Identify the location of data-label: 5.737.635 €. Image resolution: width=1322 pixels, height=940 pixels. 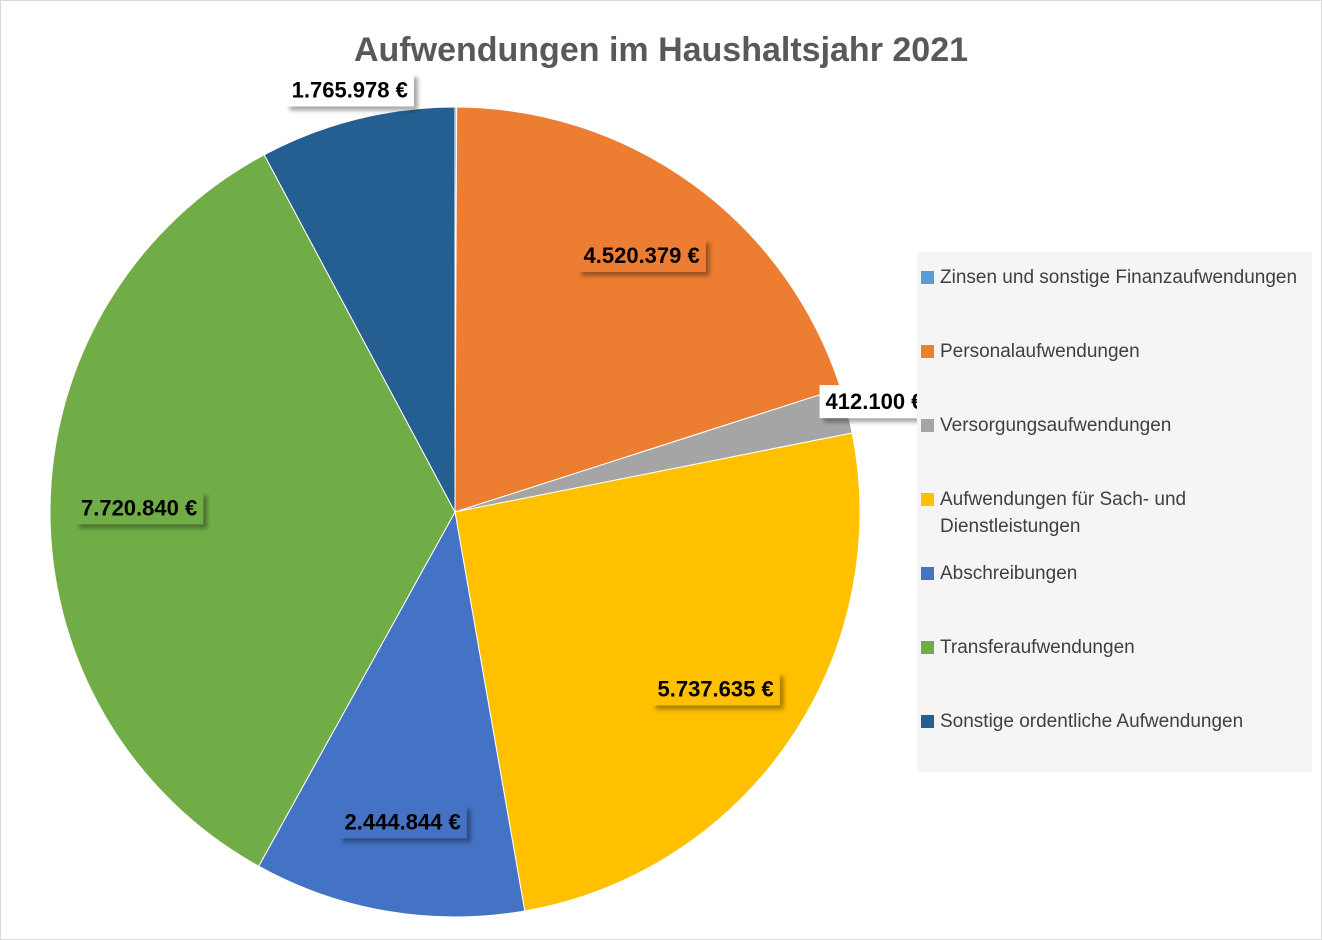
(715, 689).